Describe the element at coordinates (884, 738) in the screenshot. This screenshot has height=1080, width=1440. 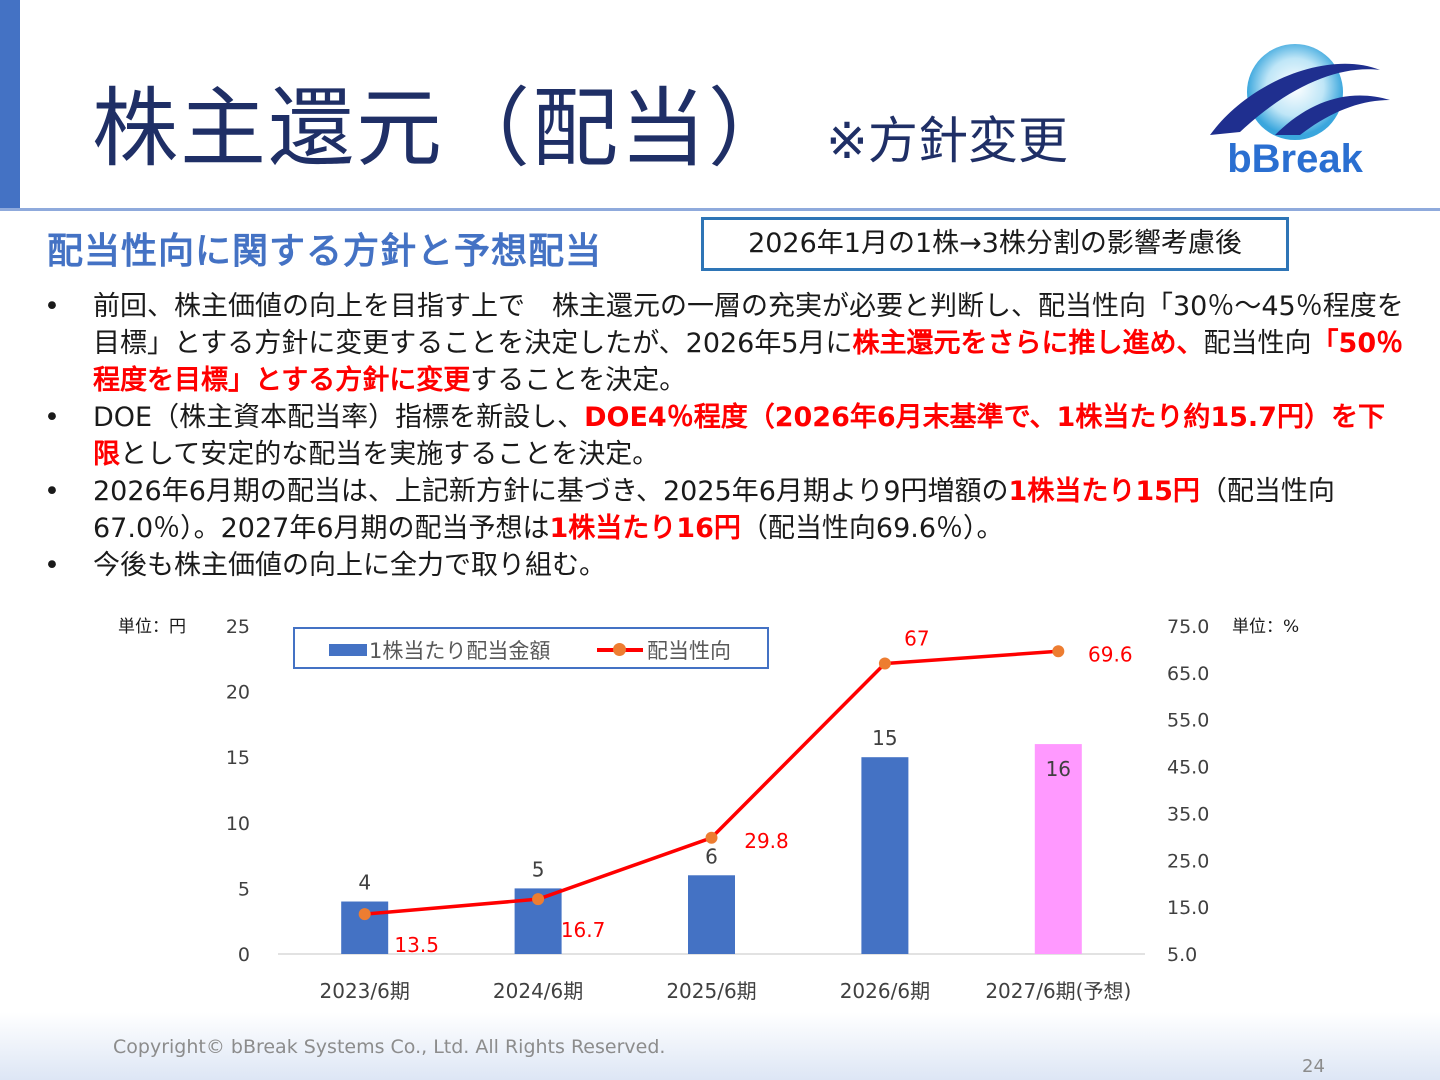
I see `dividend-bar-label: 15` at that location.